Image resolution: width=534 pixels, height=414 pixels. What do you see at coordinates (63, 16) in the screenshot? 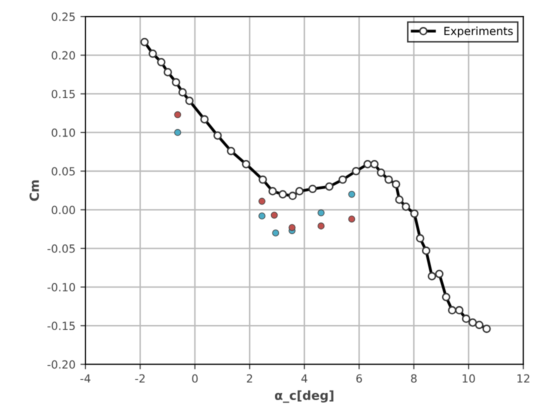
I see `y-tick-label: 0.25` at bounding box center [63, 16].